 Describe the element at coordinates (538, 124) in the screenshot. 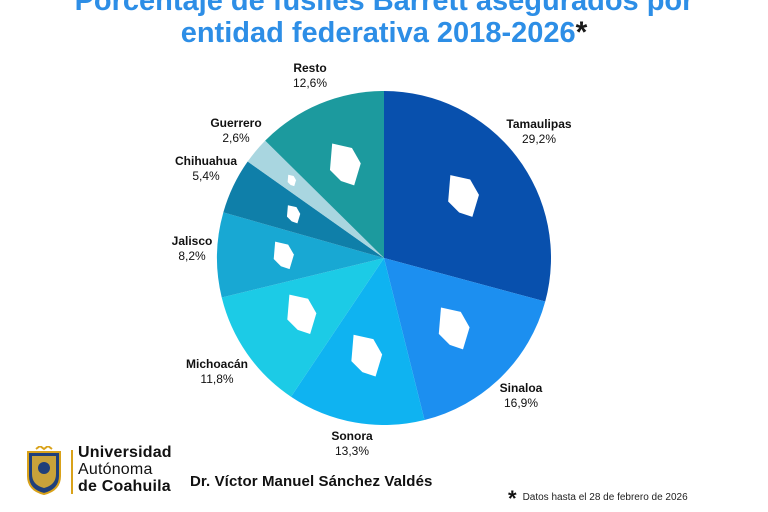

I see `slice-label: Tamaulipas` at that location.